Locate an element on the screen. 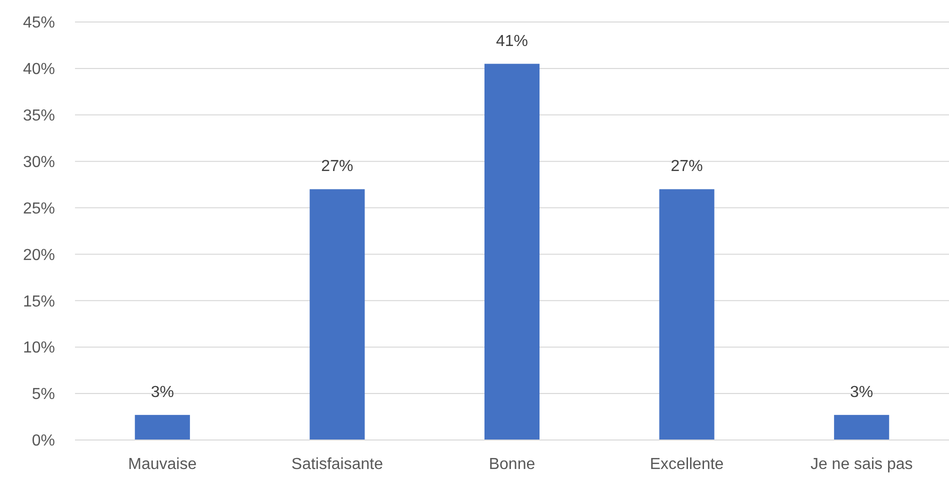 This screenshot has height=481, width=949. x-tick-label: Excellente is located at coordinates (687, 464).